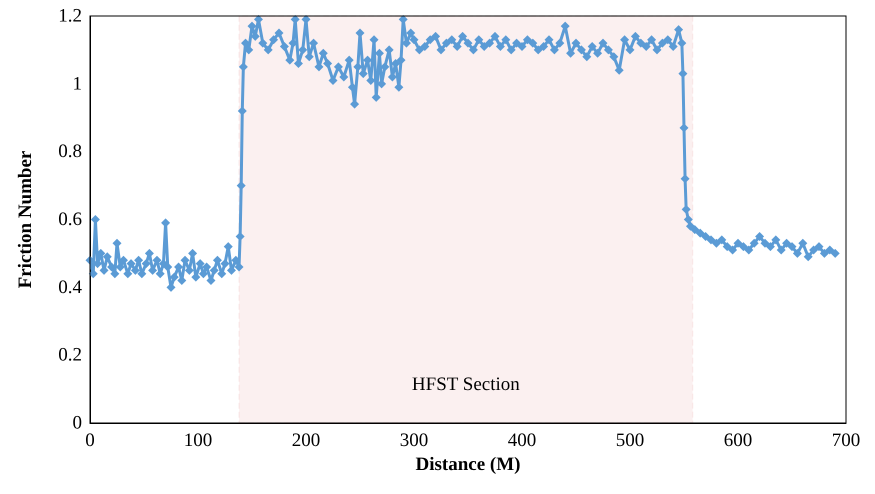 The height and width of the screenshot is (494, 875). Describe the element at coordinates (25, 219) in the screenshot. I see `y-axis-title: Friction Number` at that location.